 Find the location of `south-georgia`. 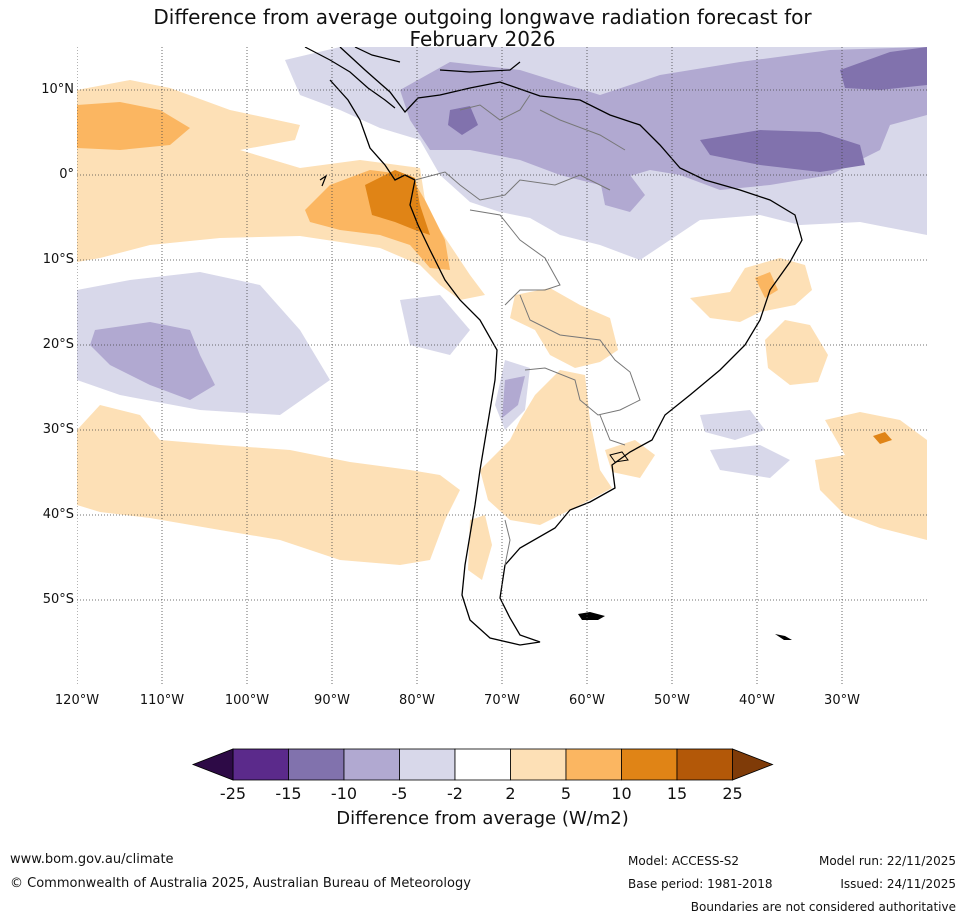

south-georgia is located at coordinates (783, 637).